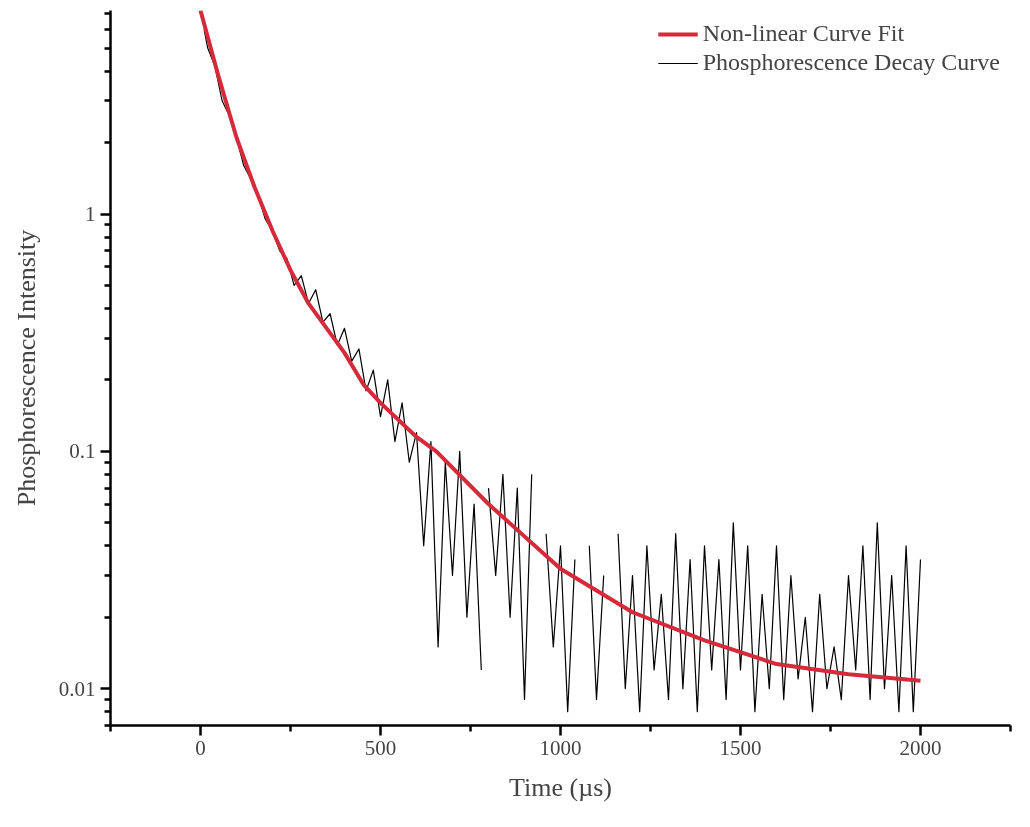  Describe the element at coordinates (90, 214) in the screenshot. I see `y-tick-label: 1` at that location.